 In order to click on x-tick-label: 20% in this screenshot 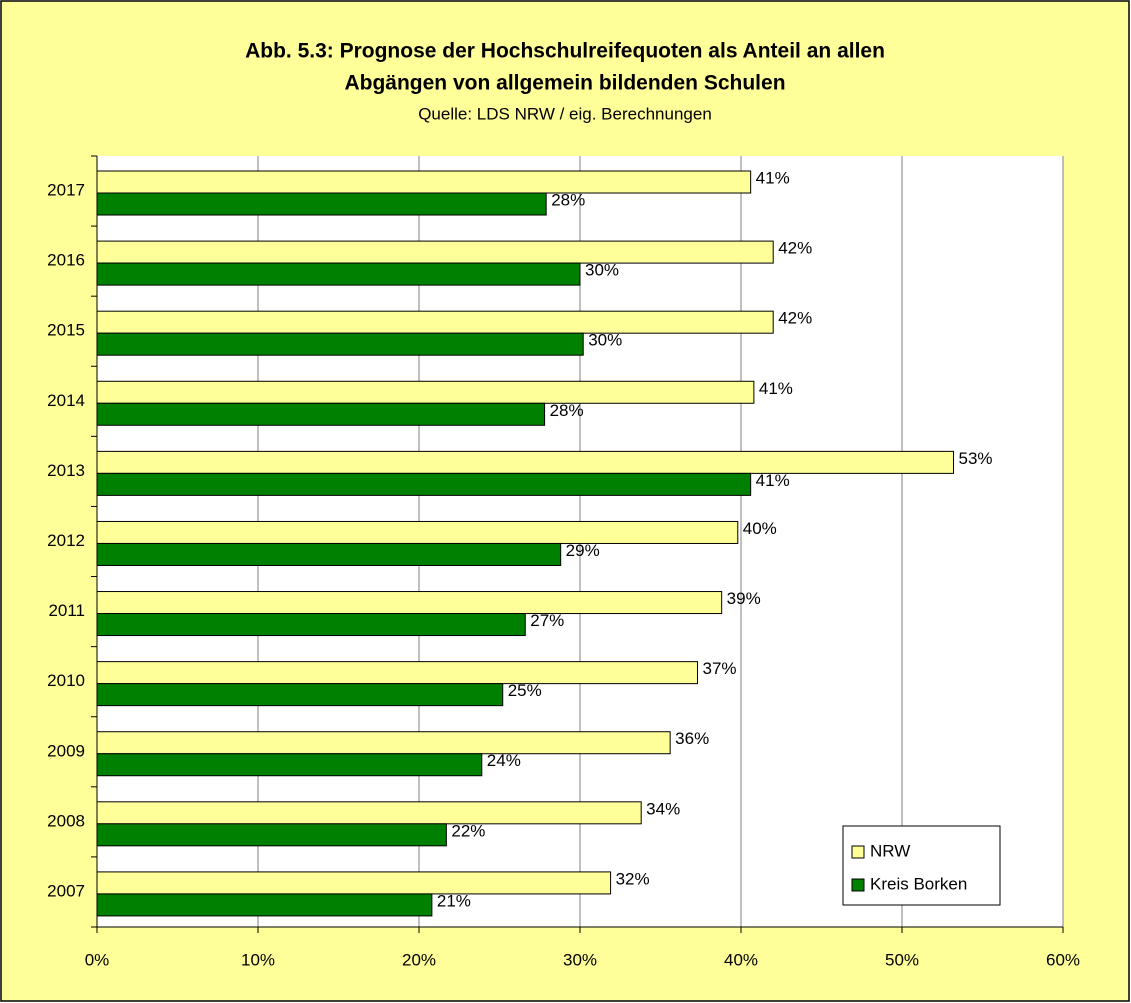, I will do `click(419, 959)`.